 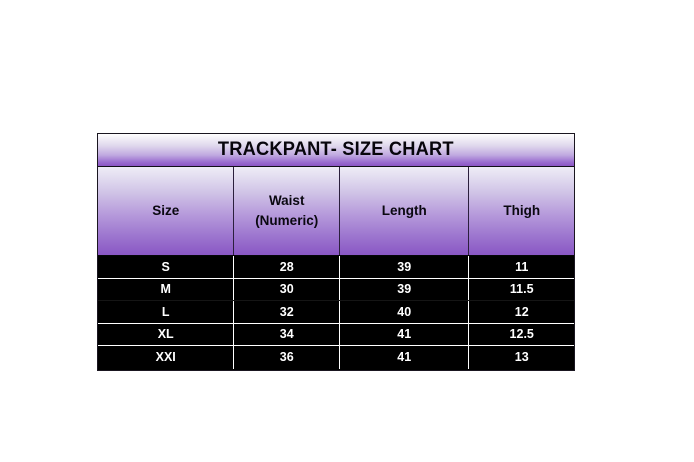 I want to click on column-header-size: Size, so click(x=166, y=211).